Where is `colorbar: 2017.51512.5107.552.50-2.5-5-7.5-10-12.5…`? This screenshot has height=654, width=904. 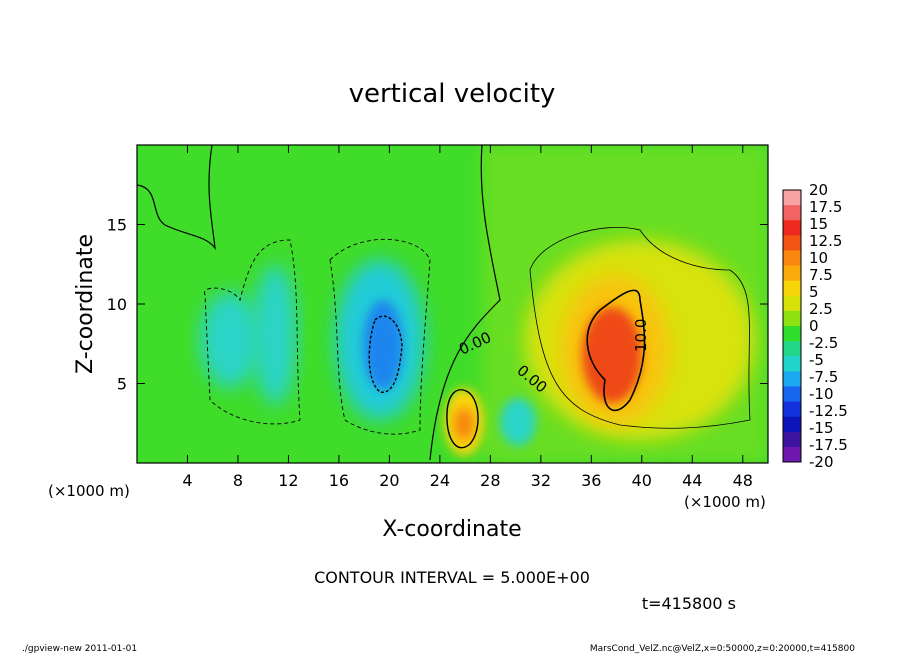 colorbar: 2017.51512.5107.552.50-2.5-5-7.5-10-12.5… is located at coordinates (815, 326).